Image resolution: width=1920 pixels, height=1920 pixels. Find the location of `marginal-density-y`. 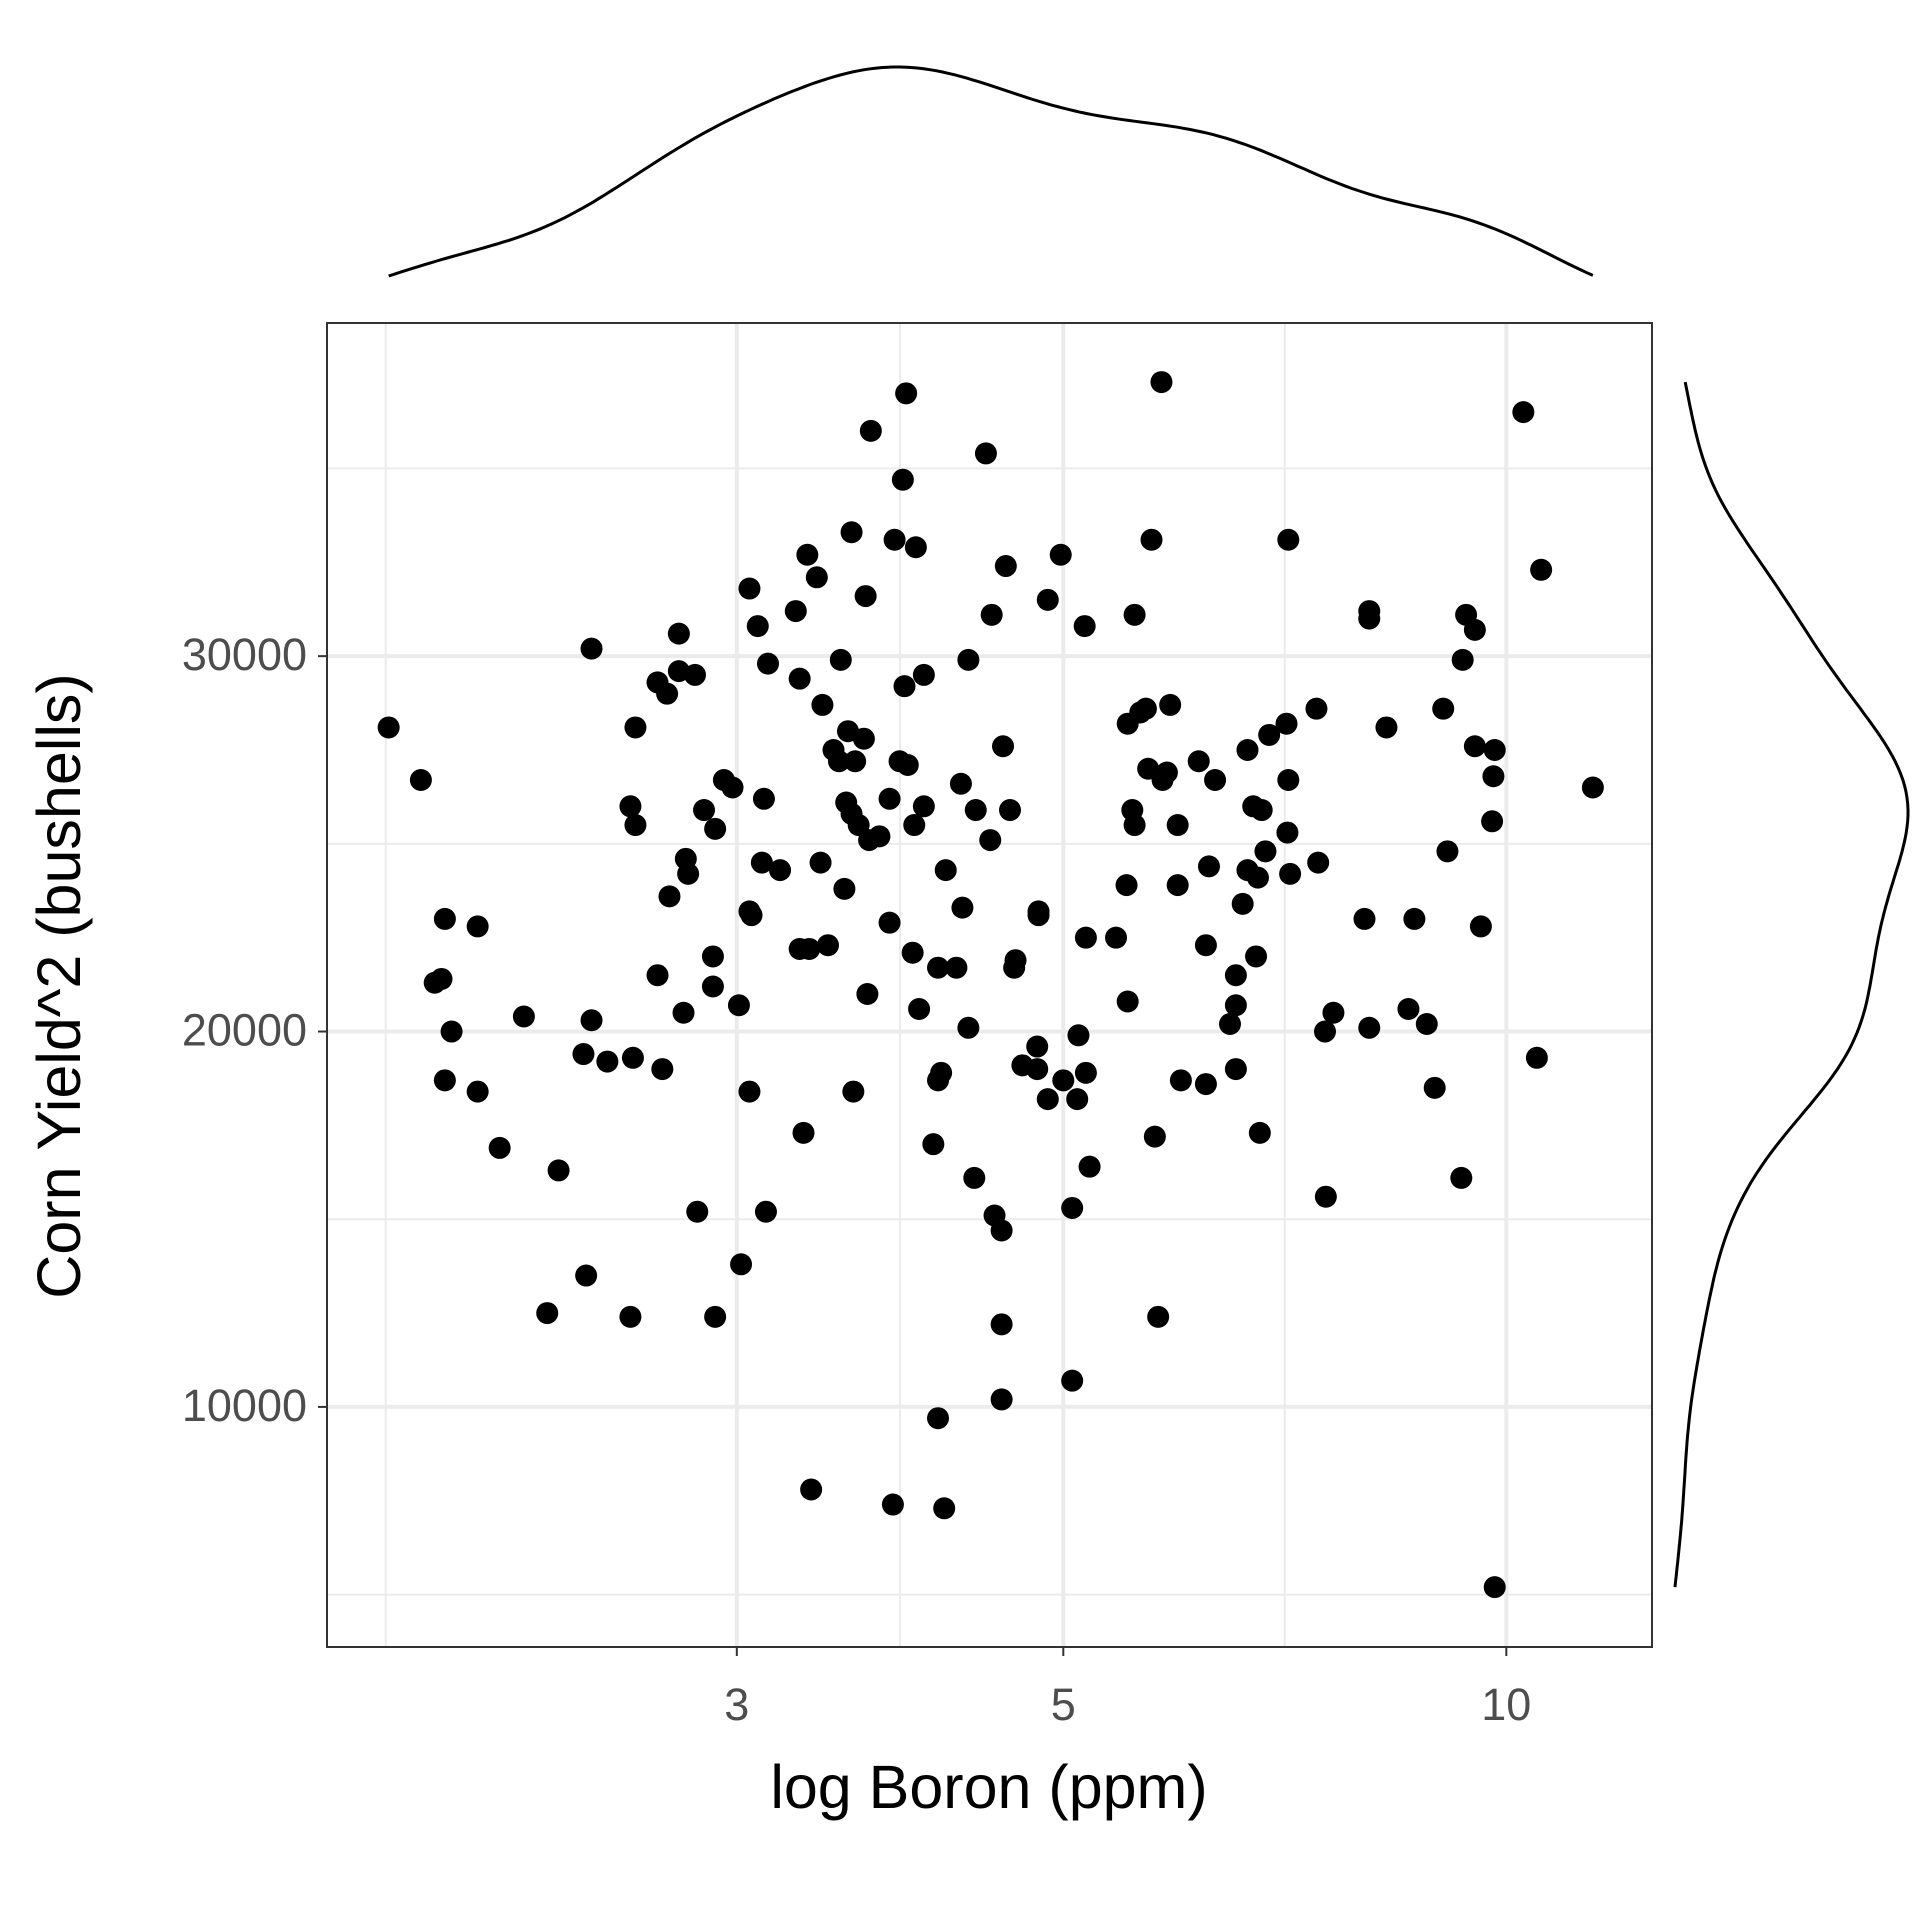

marginal-density-y is located at coordinates (1791, 984).